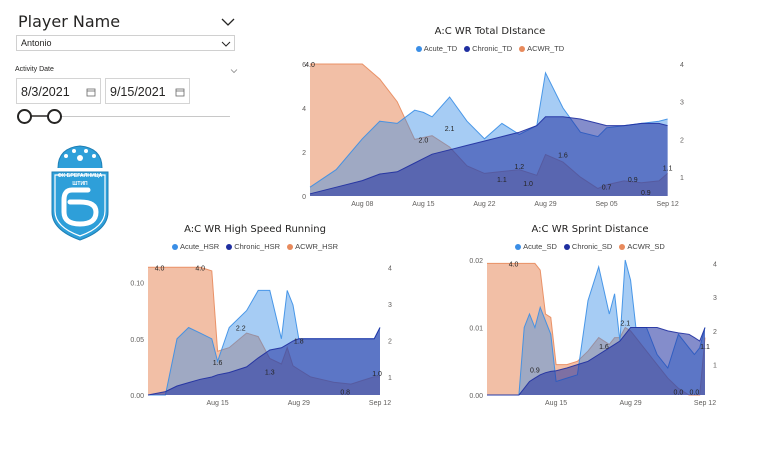  Describe the element at coordinates (137, 340) in the screenshot. I see `y-left-tick-label: 0.05` at that location.